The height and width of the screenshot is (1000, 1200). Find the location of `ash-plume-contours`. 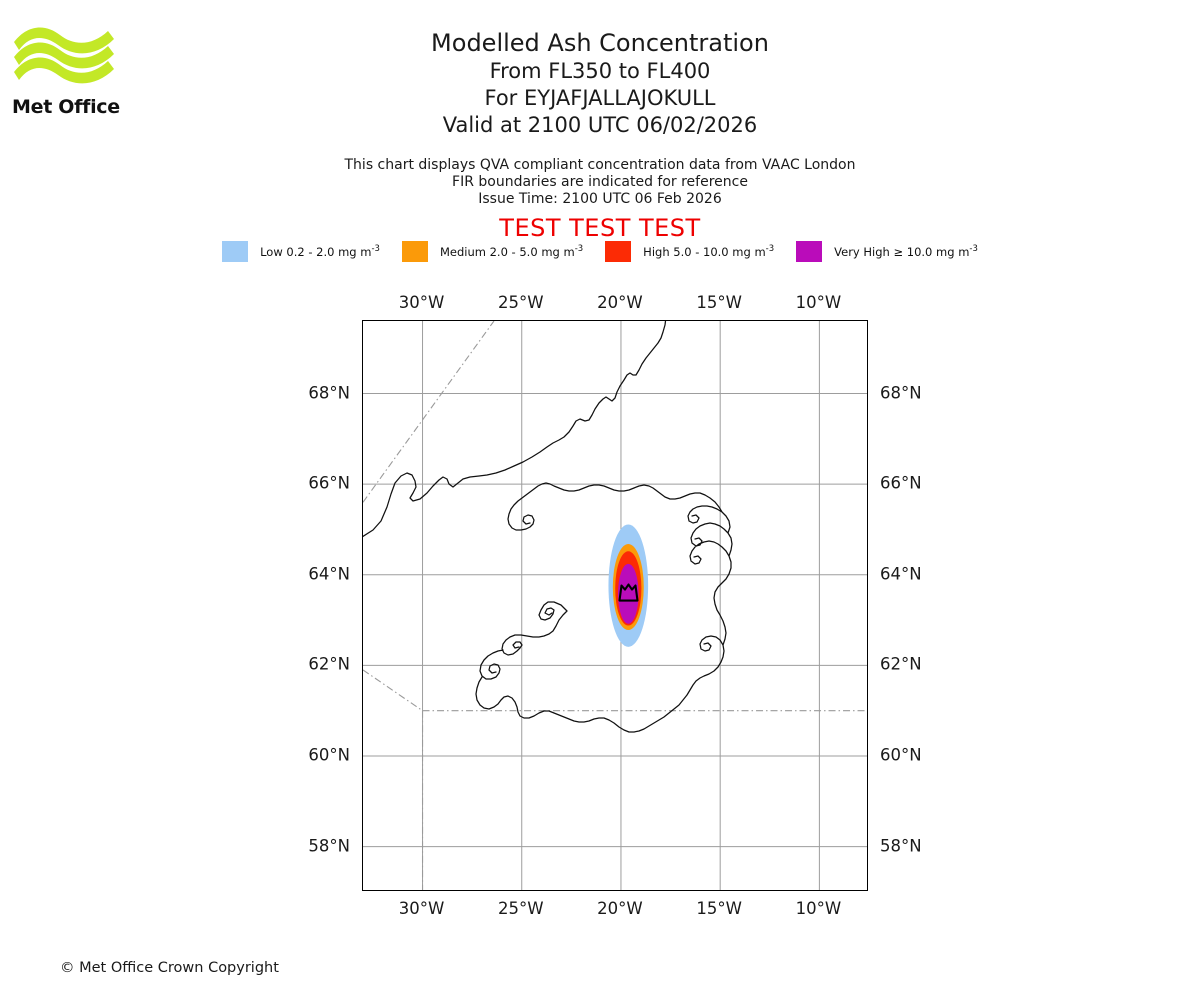

ash-plume-contours is located at coordinates (628, 585).